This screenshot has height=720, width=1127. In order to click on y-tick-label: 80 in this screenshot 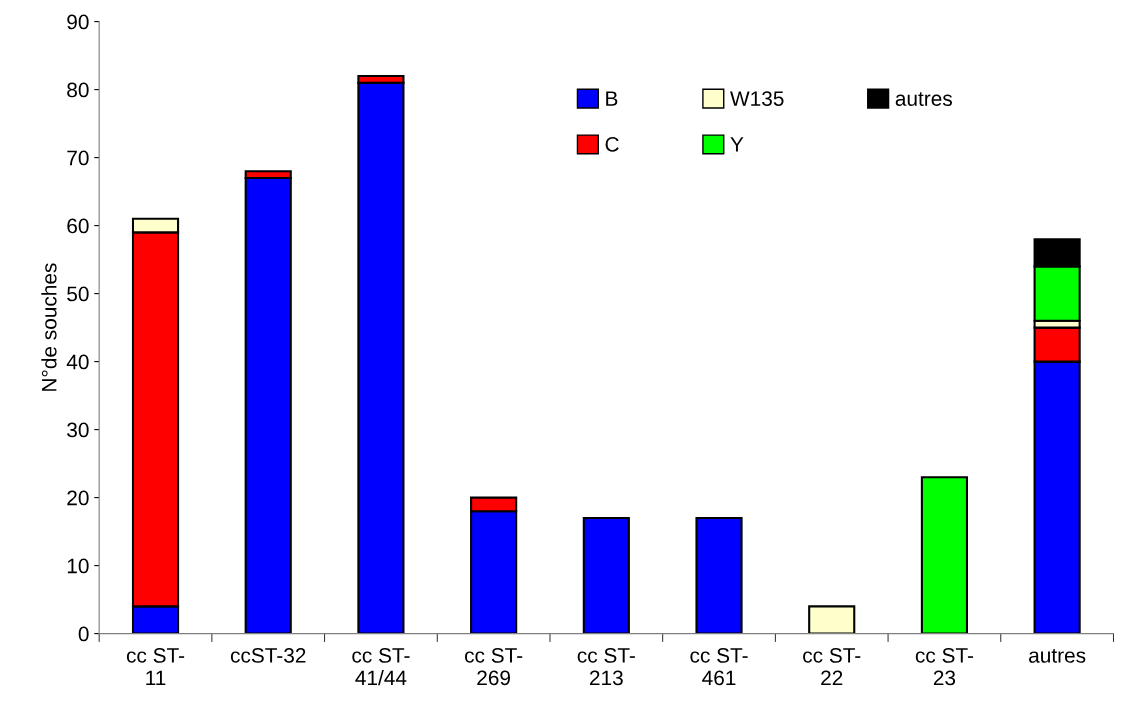, I will do `click(78, 90)`.